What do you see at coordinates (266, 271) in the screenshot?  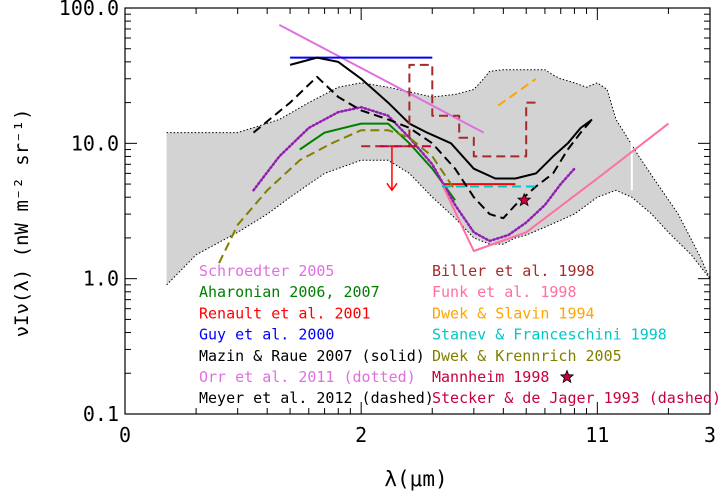 I see `legend-entry-schroedter-2005: Schroedter 2005` at bounding box center [266, 271].